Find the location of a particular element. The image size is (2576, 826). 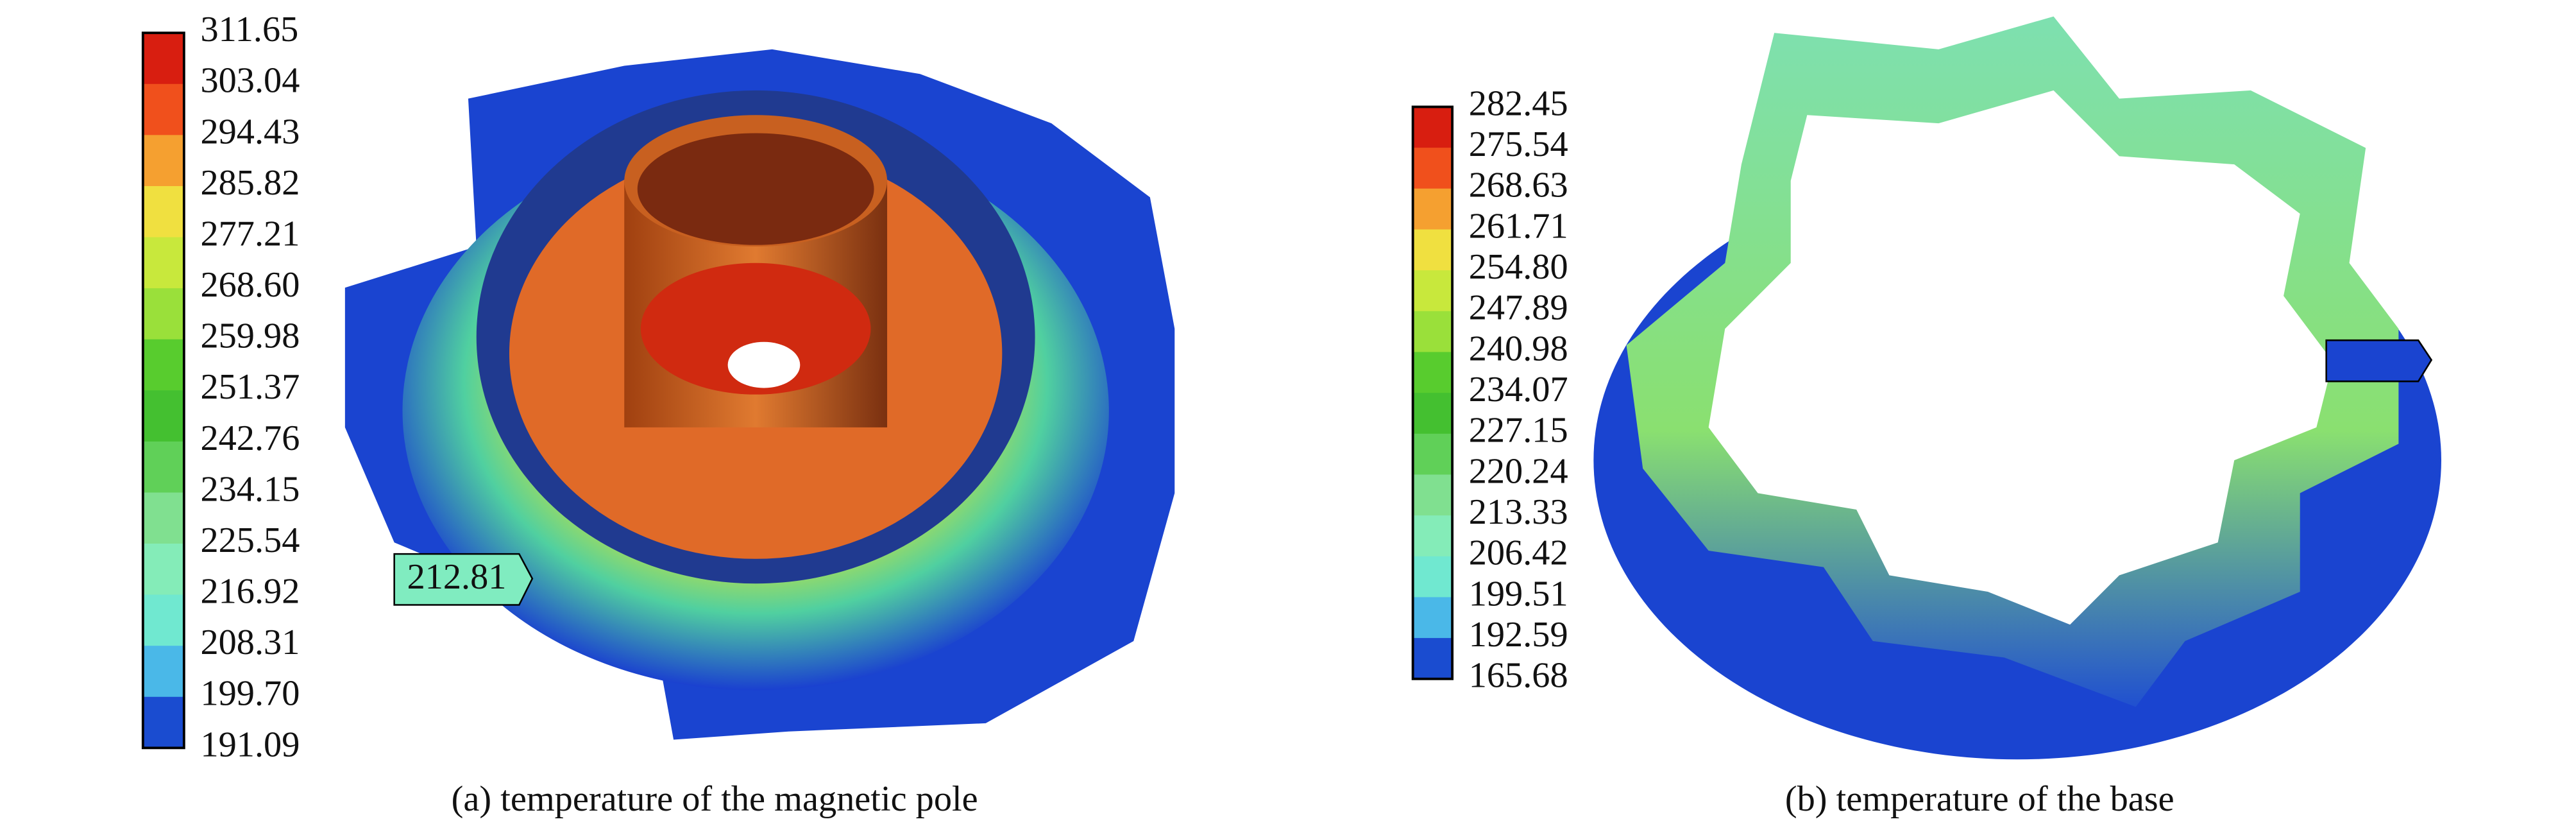

colorbar-label: 254.80 is located at coordinates (1518, 267).